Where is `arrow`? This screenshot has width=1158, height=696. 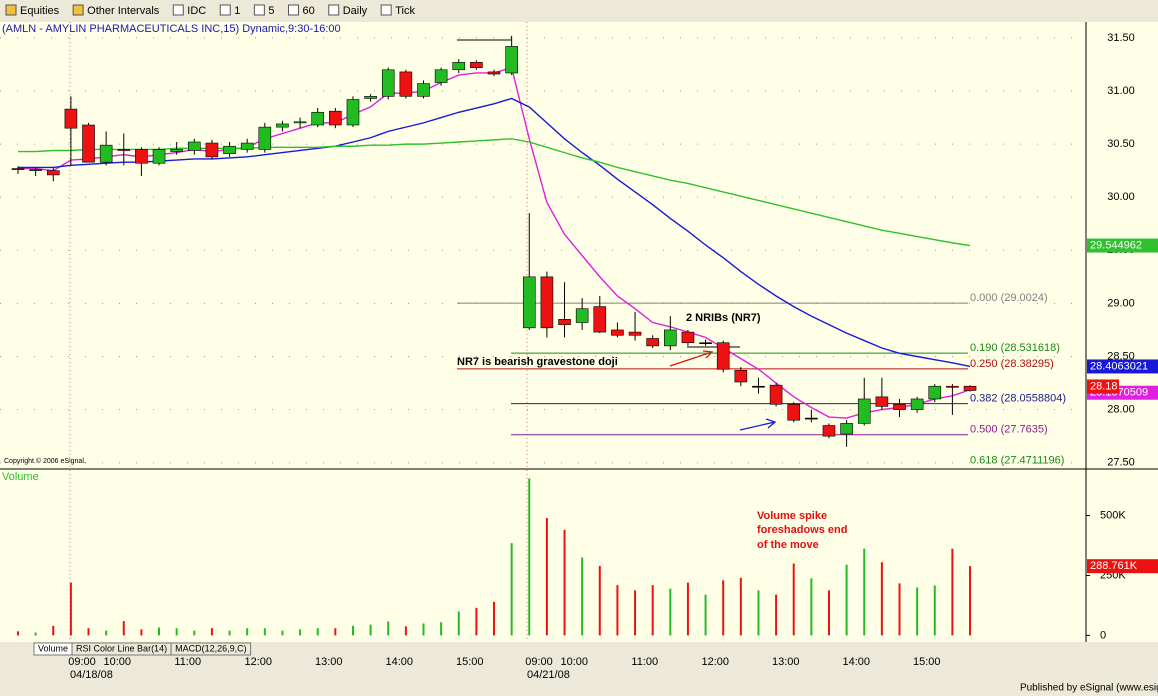
arrow is located at coordinates (691, 358).